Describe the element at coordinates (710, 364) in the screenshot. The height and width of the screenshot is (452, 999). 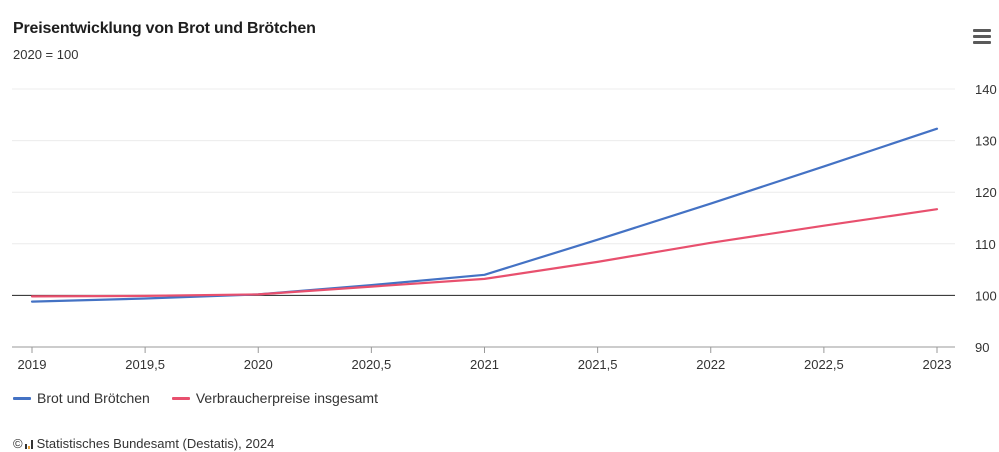
I see `x-tick-label: 2022` at that location.